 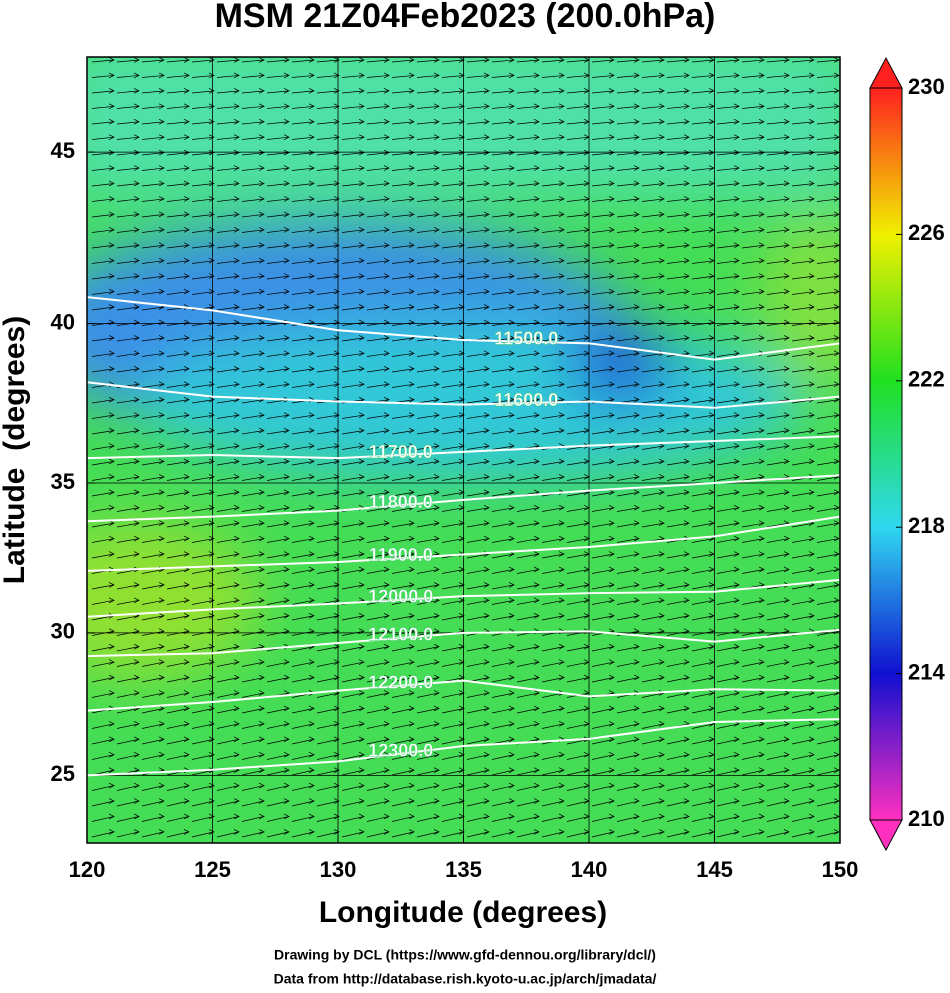 What do you see at coordinates (463, 543) in the screenshot?
I see `contour-line` at bounding box center [463, 543].